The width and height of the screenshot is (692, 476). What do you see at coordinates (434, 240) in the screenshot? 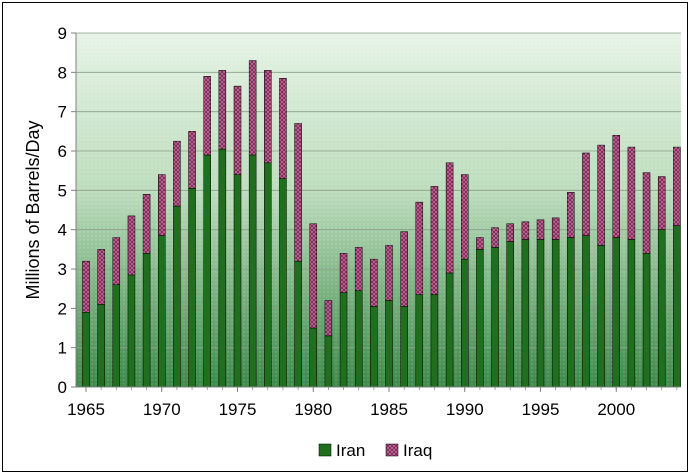
I see `bar-iraq-1988` at bounding box center [434, 240].